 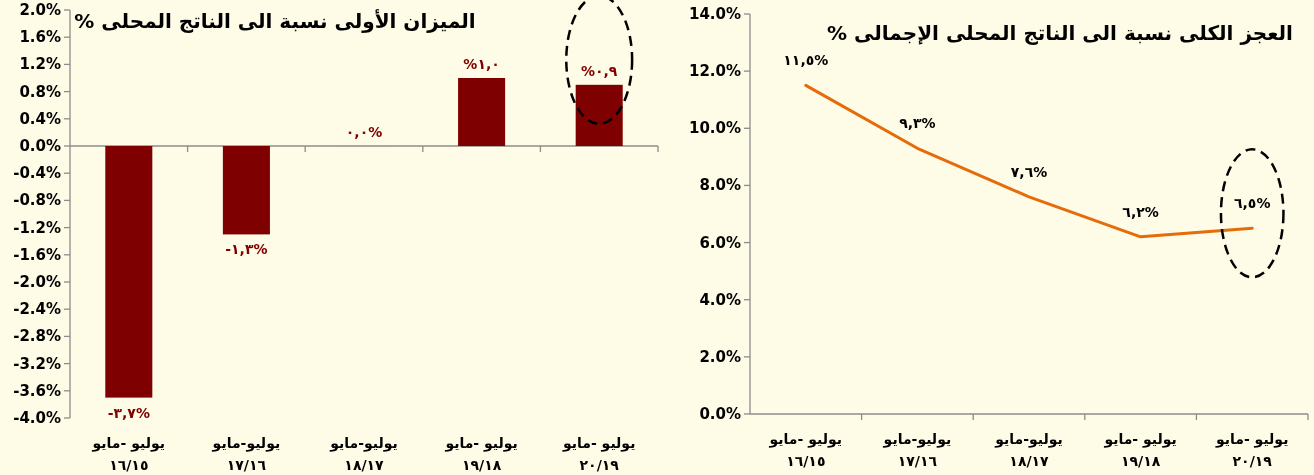 What do you see at coordinates (599, 70) in the screenshot?
I see `data-label: %٠,٩` at bounding box center [599, 70].